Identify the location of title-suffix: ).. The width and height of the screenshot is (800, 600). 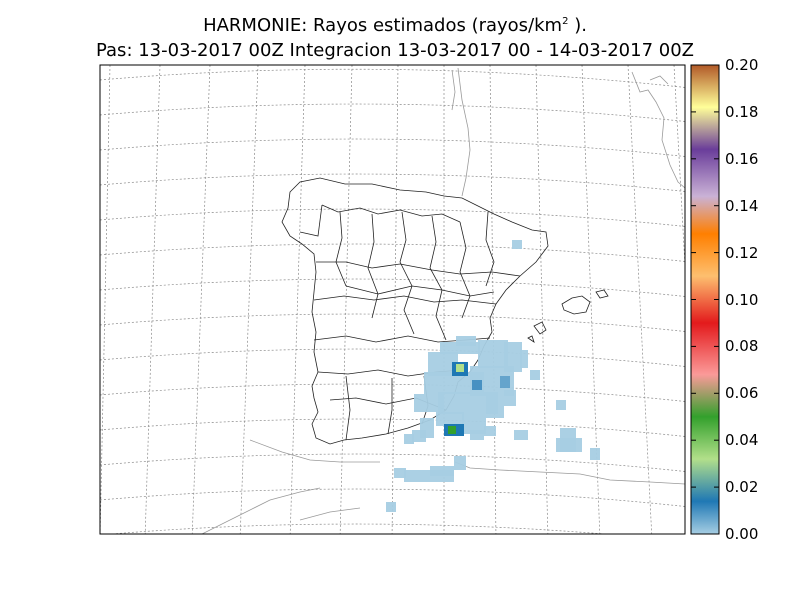
(577, 25).